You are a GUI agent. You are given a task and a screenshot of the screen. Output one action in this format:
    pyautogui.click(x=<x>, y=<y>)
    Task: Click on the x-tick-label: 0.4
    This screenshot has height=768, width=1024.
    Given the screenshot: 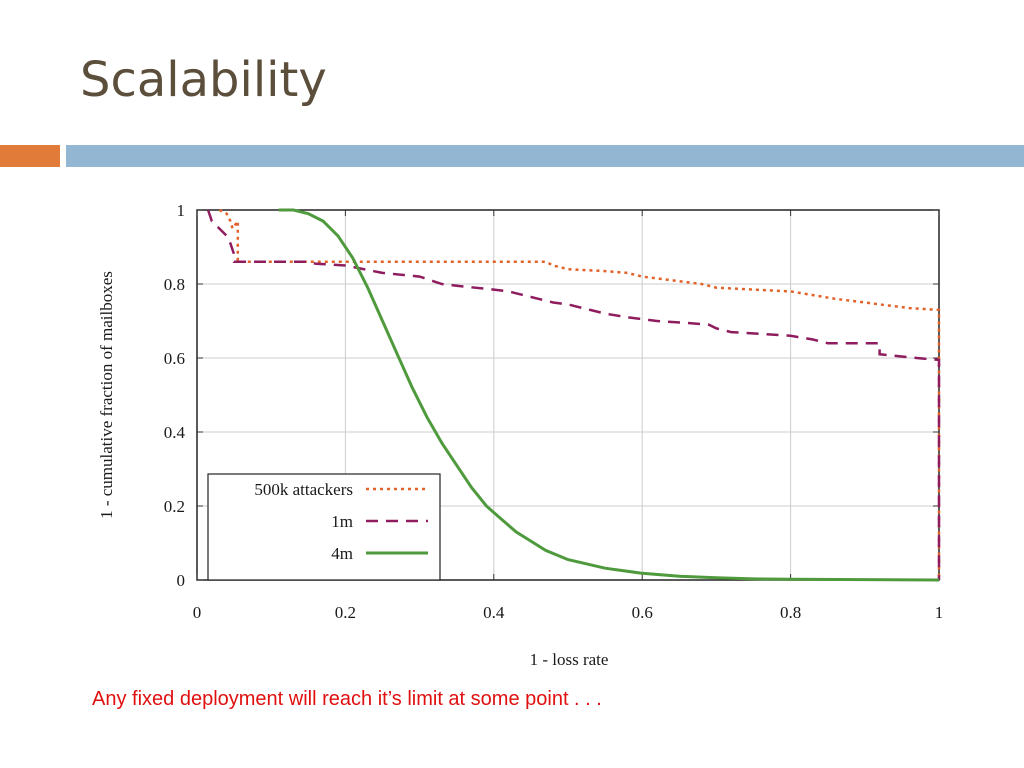 What is the action you would take?
    pyautogui.click(x=494, y=612)
    